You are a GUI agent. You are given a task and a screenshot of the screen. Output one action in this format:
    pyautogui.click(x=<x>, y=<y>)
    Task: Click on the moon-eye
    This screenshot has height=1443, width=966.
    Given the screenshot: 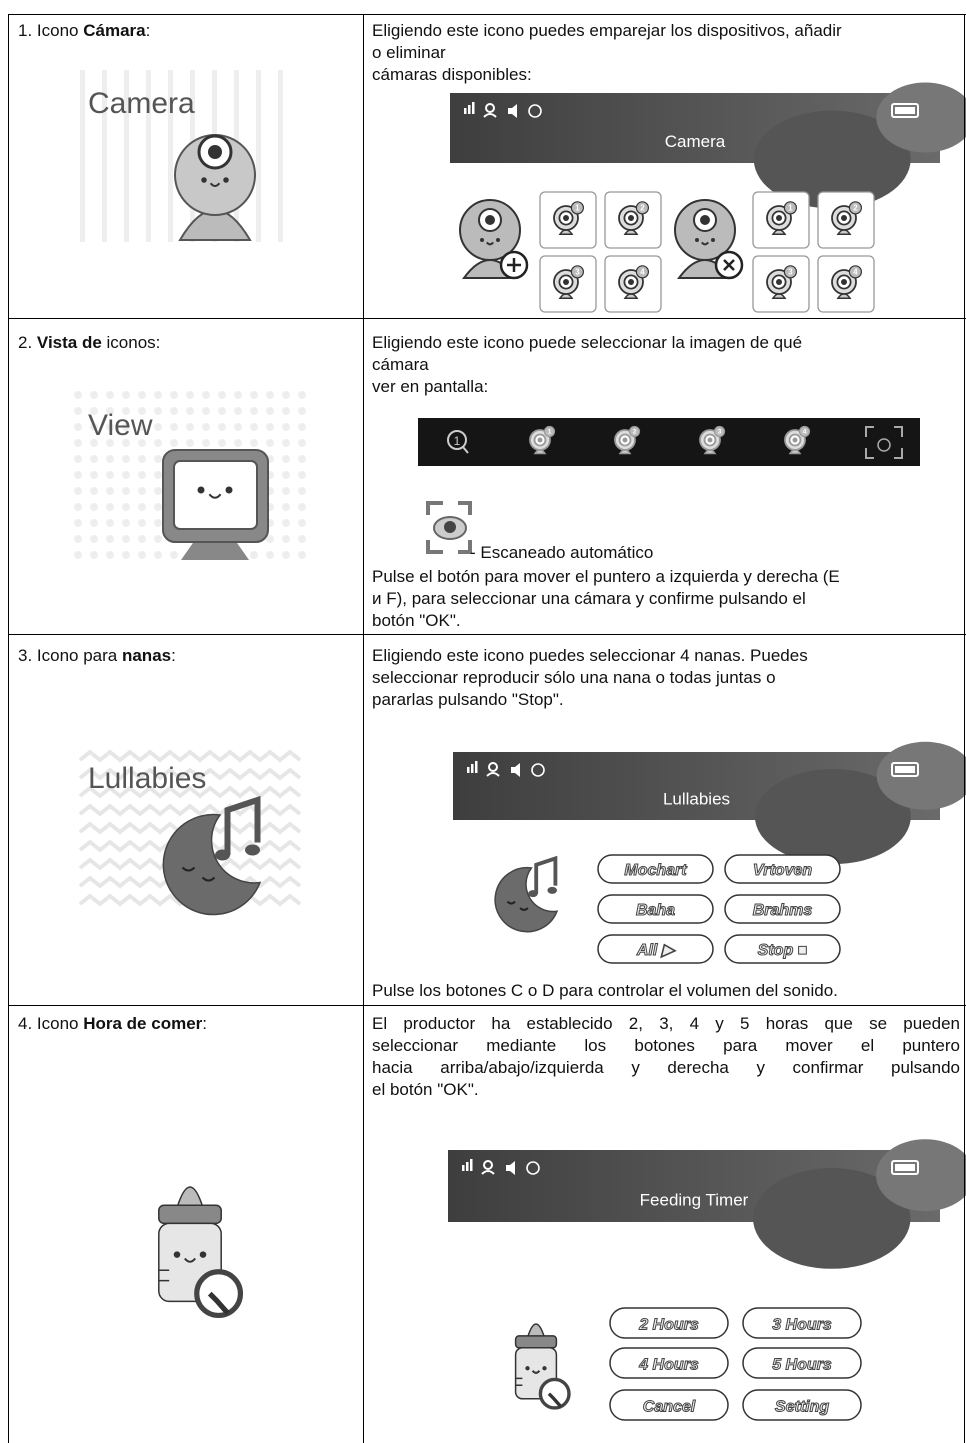 What is the action you would take?
    pyautogui.click(x=517, y=905)
    